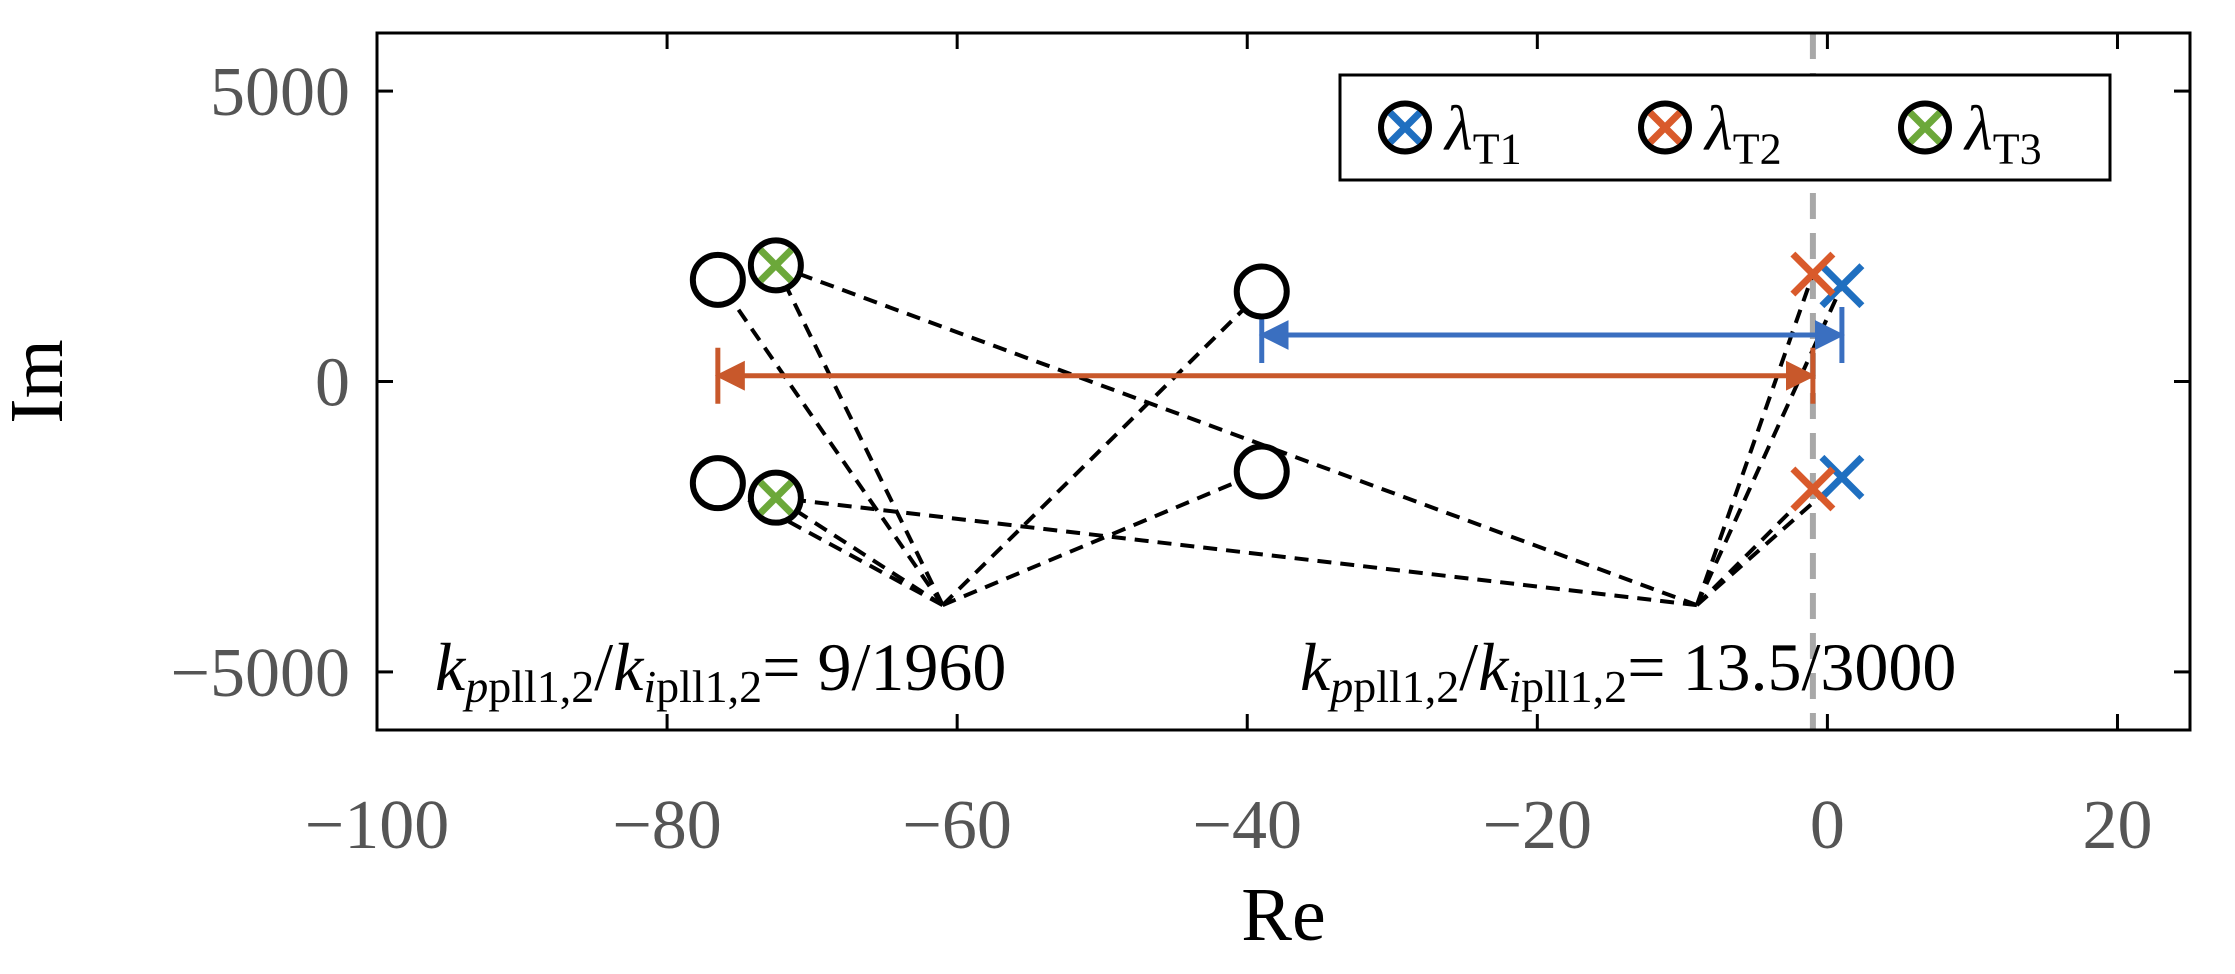 The image size is (2235, 974). What do you see at coordinates (39, 381) in the screenshot?
I see `y-axis-title: Im` at bounding box center [39, 381].